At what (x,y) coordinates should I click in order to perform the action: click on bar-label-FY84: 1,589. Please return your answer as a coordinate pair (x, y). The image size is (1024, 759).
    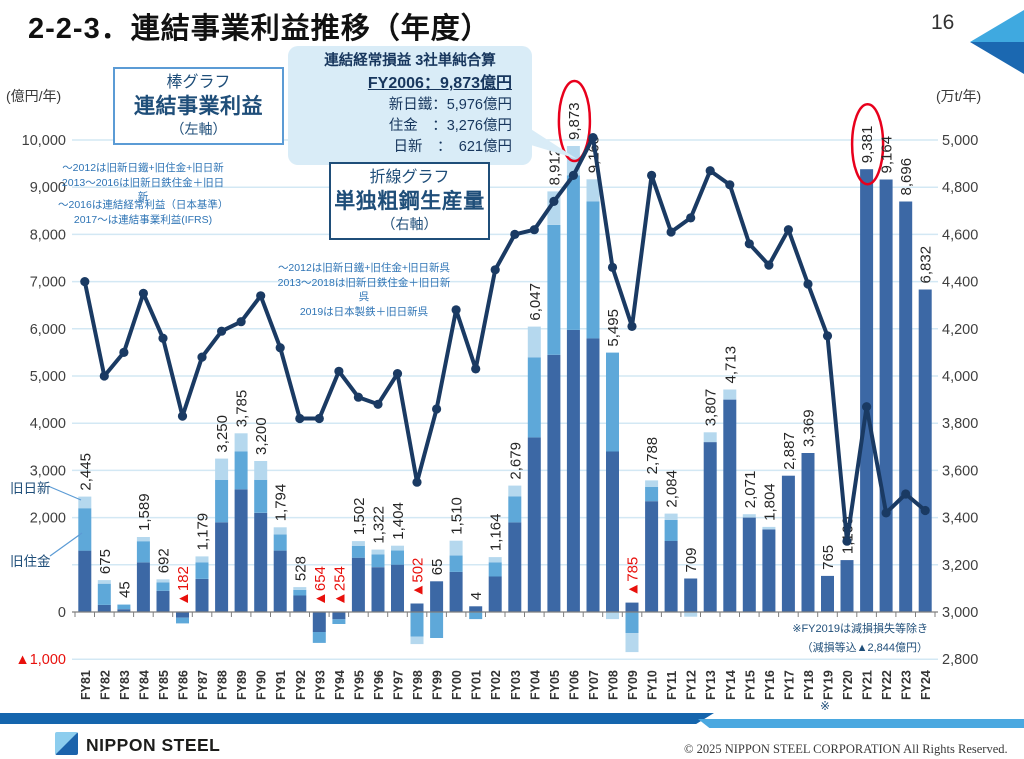
    Looking at the image, I should click on (144, 512).